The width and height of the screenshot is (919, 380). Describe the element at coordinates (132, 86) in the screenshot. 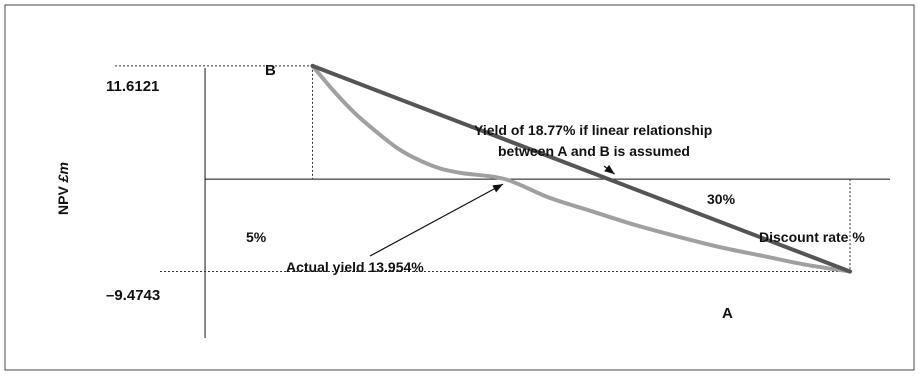

I see `y-tick-label-high: 11.6121` at that location.